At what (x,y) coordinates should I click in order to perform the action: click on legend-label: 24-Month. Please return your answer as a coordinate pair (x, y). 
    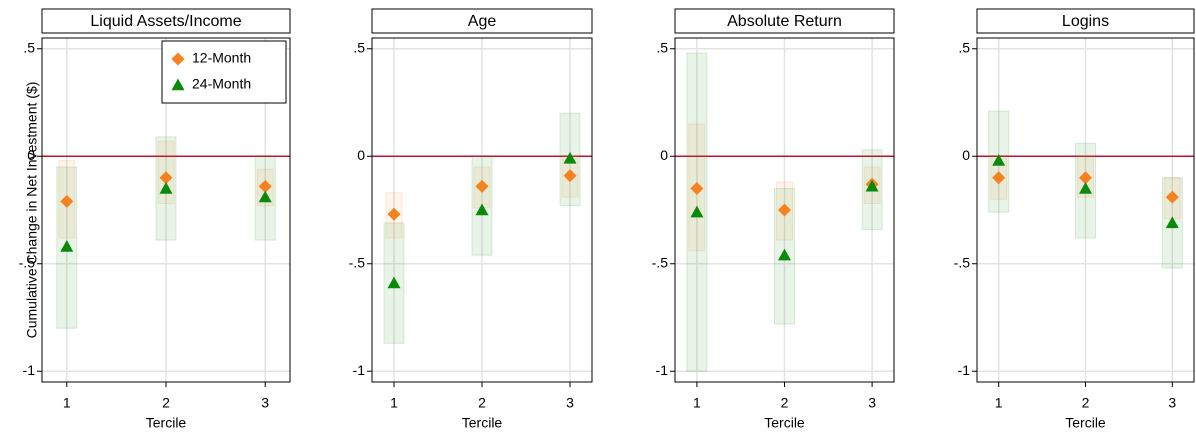
    Looking at the image, I should click on (221, 84).